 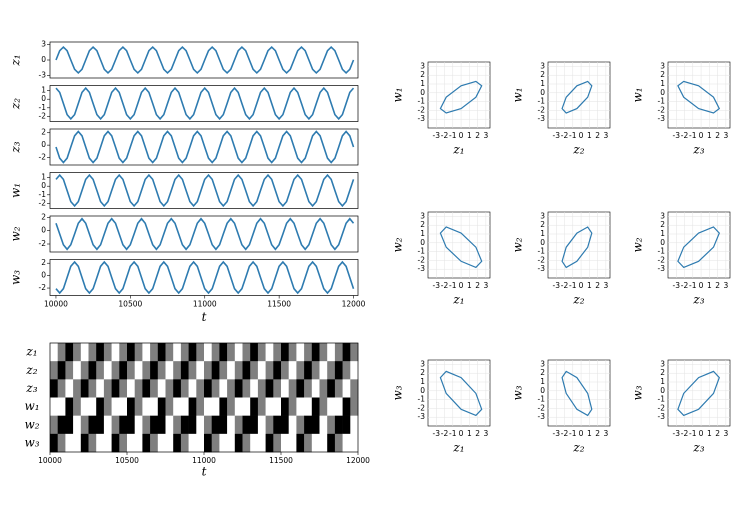 I want to click on row-label: z₁, so click(x=31, y=352).